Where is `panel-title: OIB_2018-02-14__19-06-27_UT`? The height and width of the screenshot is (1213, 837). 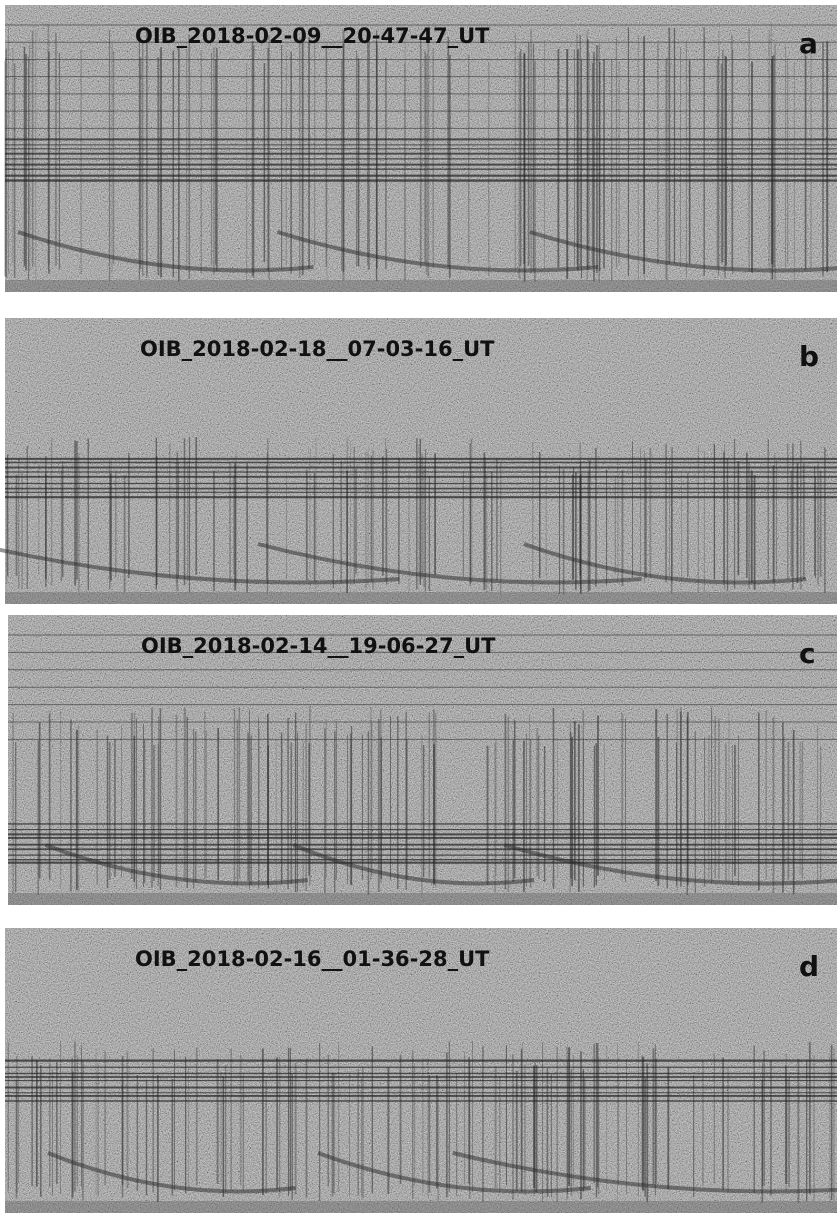
panel-title: OIB_2018-02-14__19-06-27_UT is located at coordinates (318, 646).